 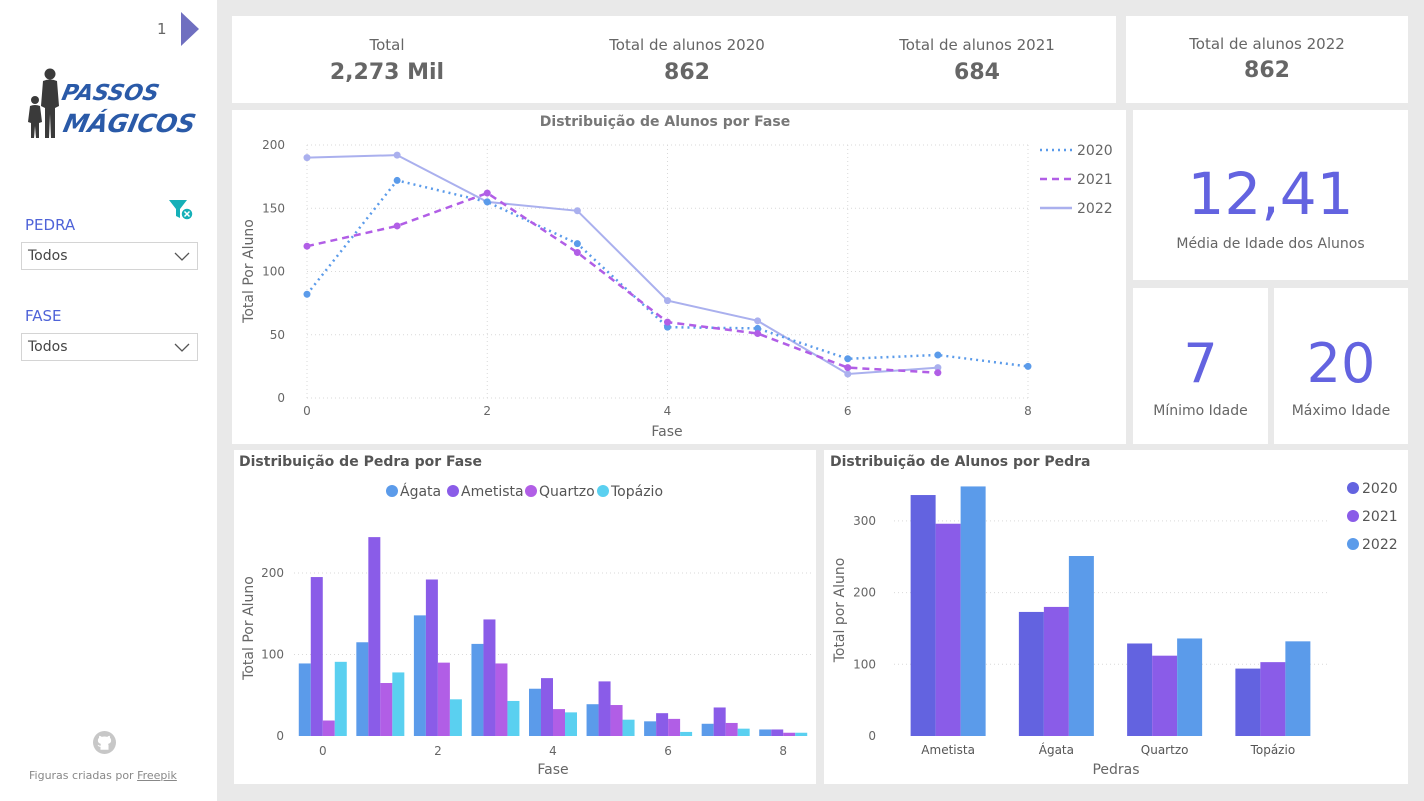 What do you see at coordinates (50, 225) in the screenshot?
I see `pedra-slicer-label: PEDRA` at bounding box center [50, 225].